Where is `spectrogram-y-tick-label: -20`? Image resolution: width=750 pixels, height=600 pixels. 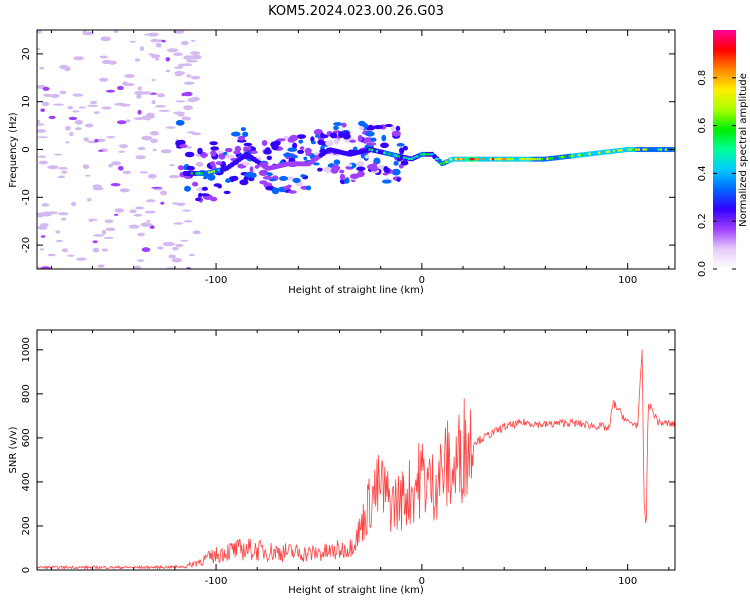
spectrogram-y-tick-label: -20 is located at coordinates (26, 245).